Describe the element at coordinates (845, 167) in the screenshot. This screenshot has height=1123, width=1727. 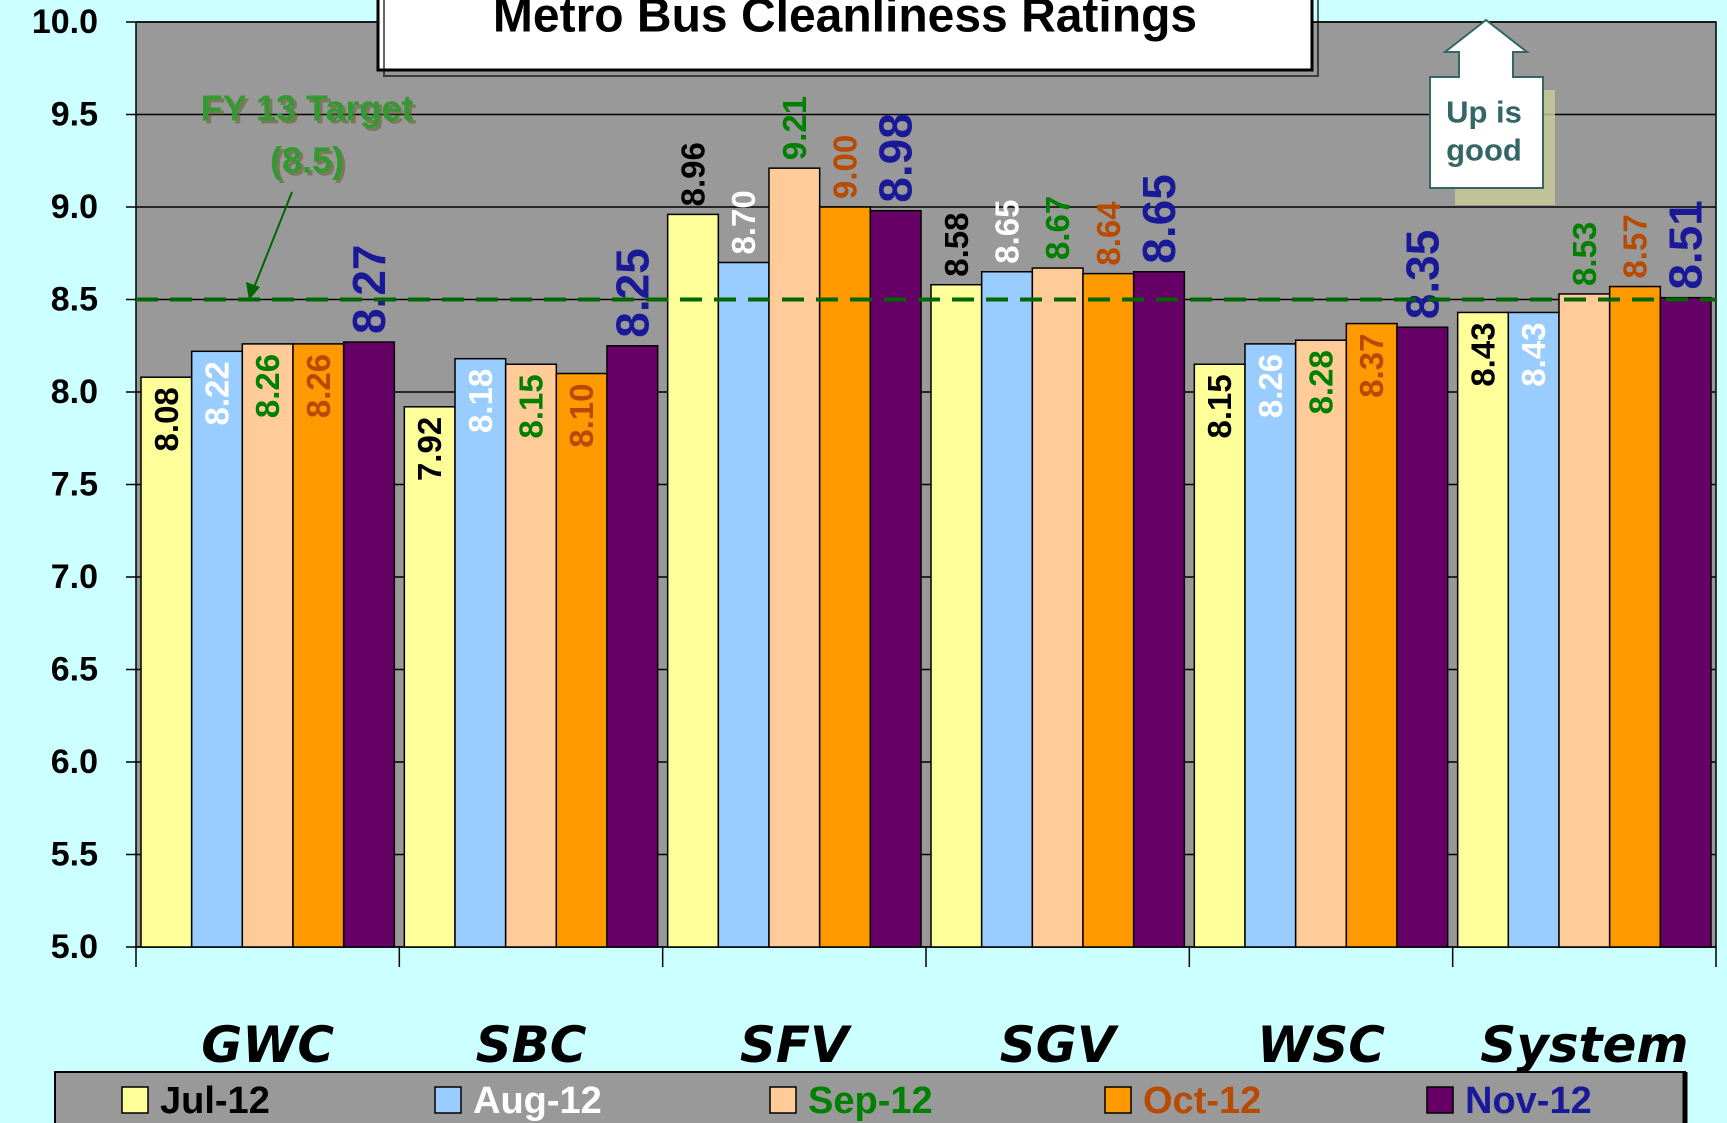
I see `value-label: 9.00` at that location.